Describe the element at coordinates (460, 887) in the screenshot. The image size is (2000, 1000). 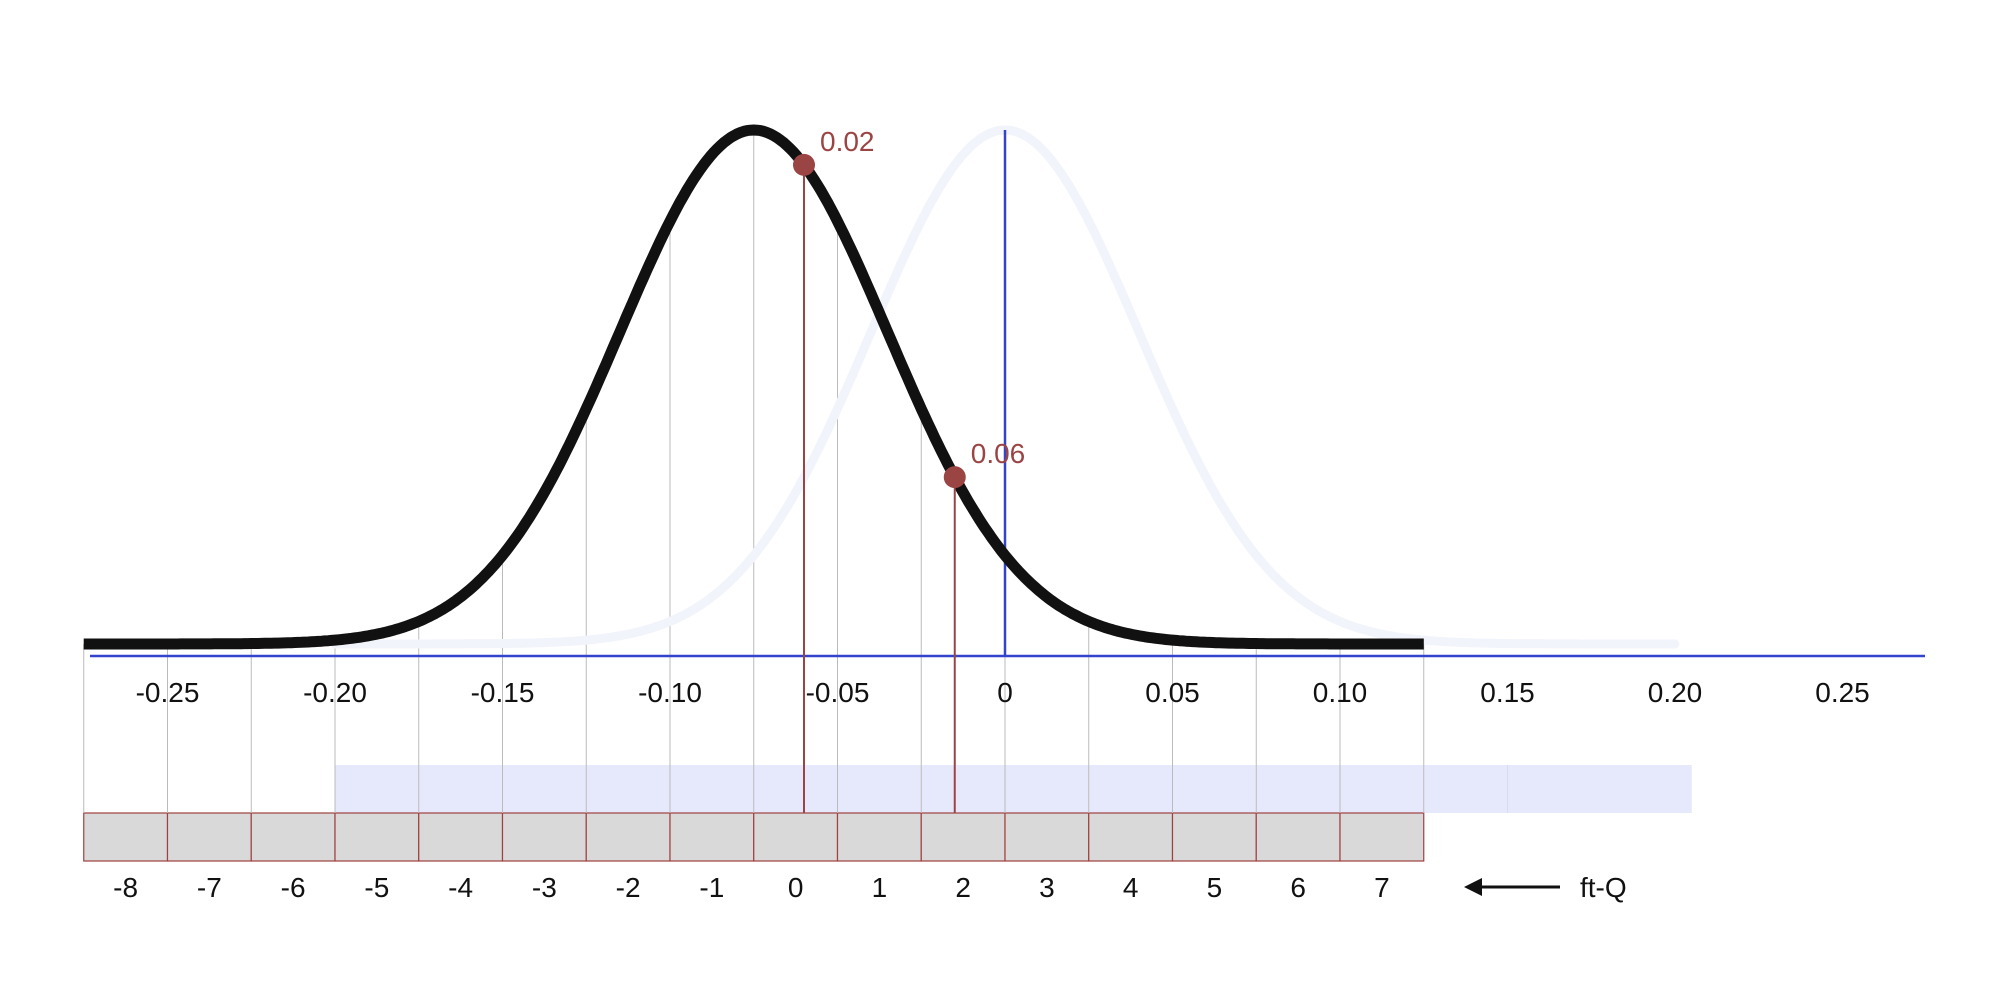
I see `bin-index-label: -4` at that location.